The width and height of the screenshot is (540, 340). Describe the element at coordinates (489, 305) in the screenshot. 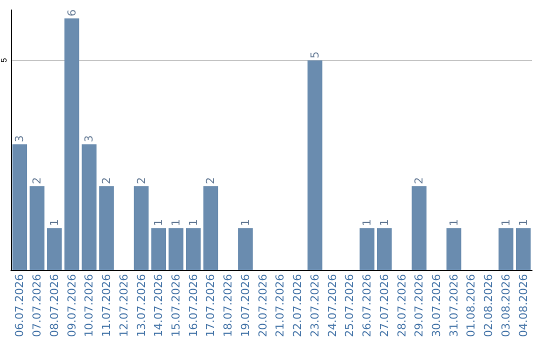

I see `x-tick-label: 02.08.2026` at that location.